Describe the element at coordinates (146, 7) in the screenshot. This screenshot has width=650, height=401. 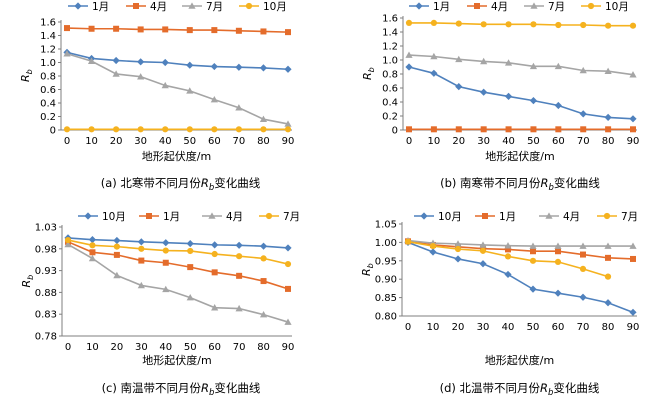
I see `legend-item: 4月` at that location.